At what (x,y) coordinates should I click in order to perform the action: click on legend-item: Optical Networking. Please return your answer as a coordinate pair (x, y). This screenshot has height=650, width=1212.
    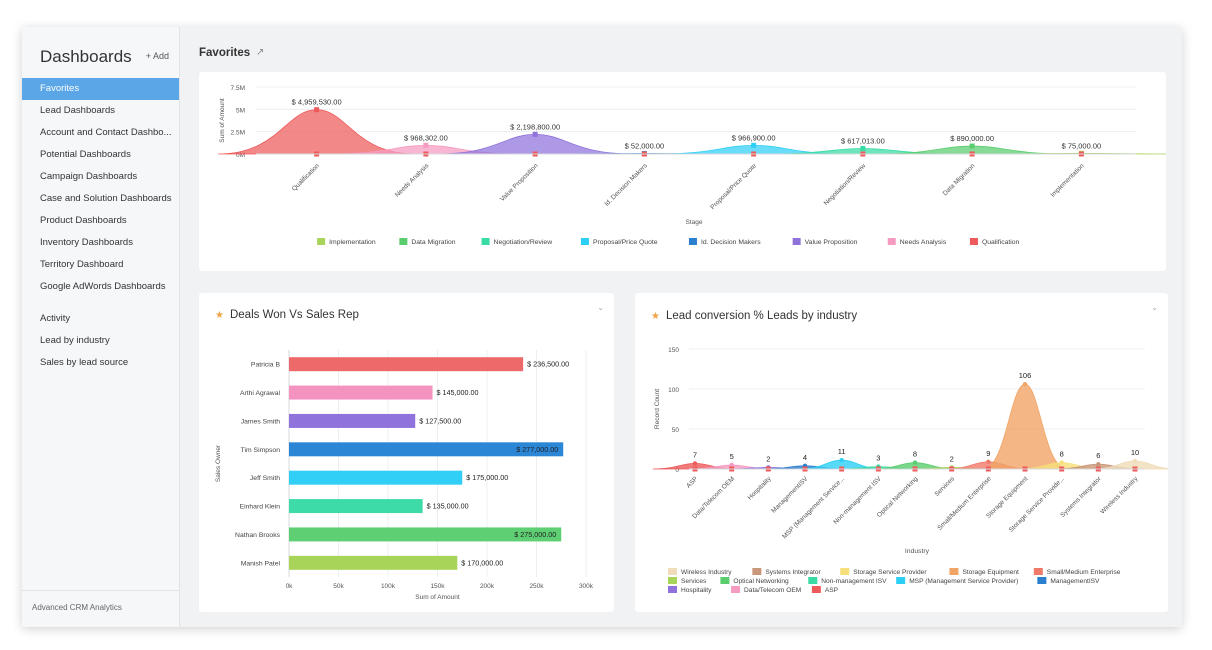
    Looking at the image, I should click on (761, 581).